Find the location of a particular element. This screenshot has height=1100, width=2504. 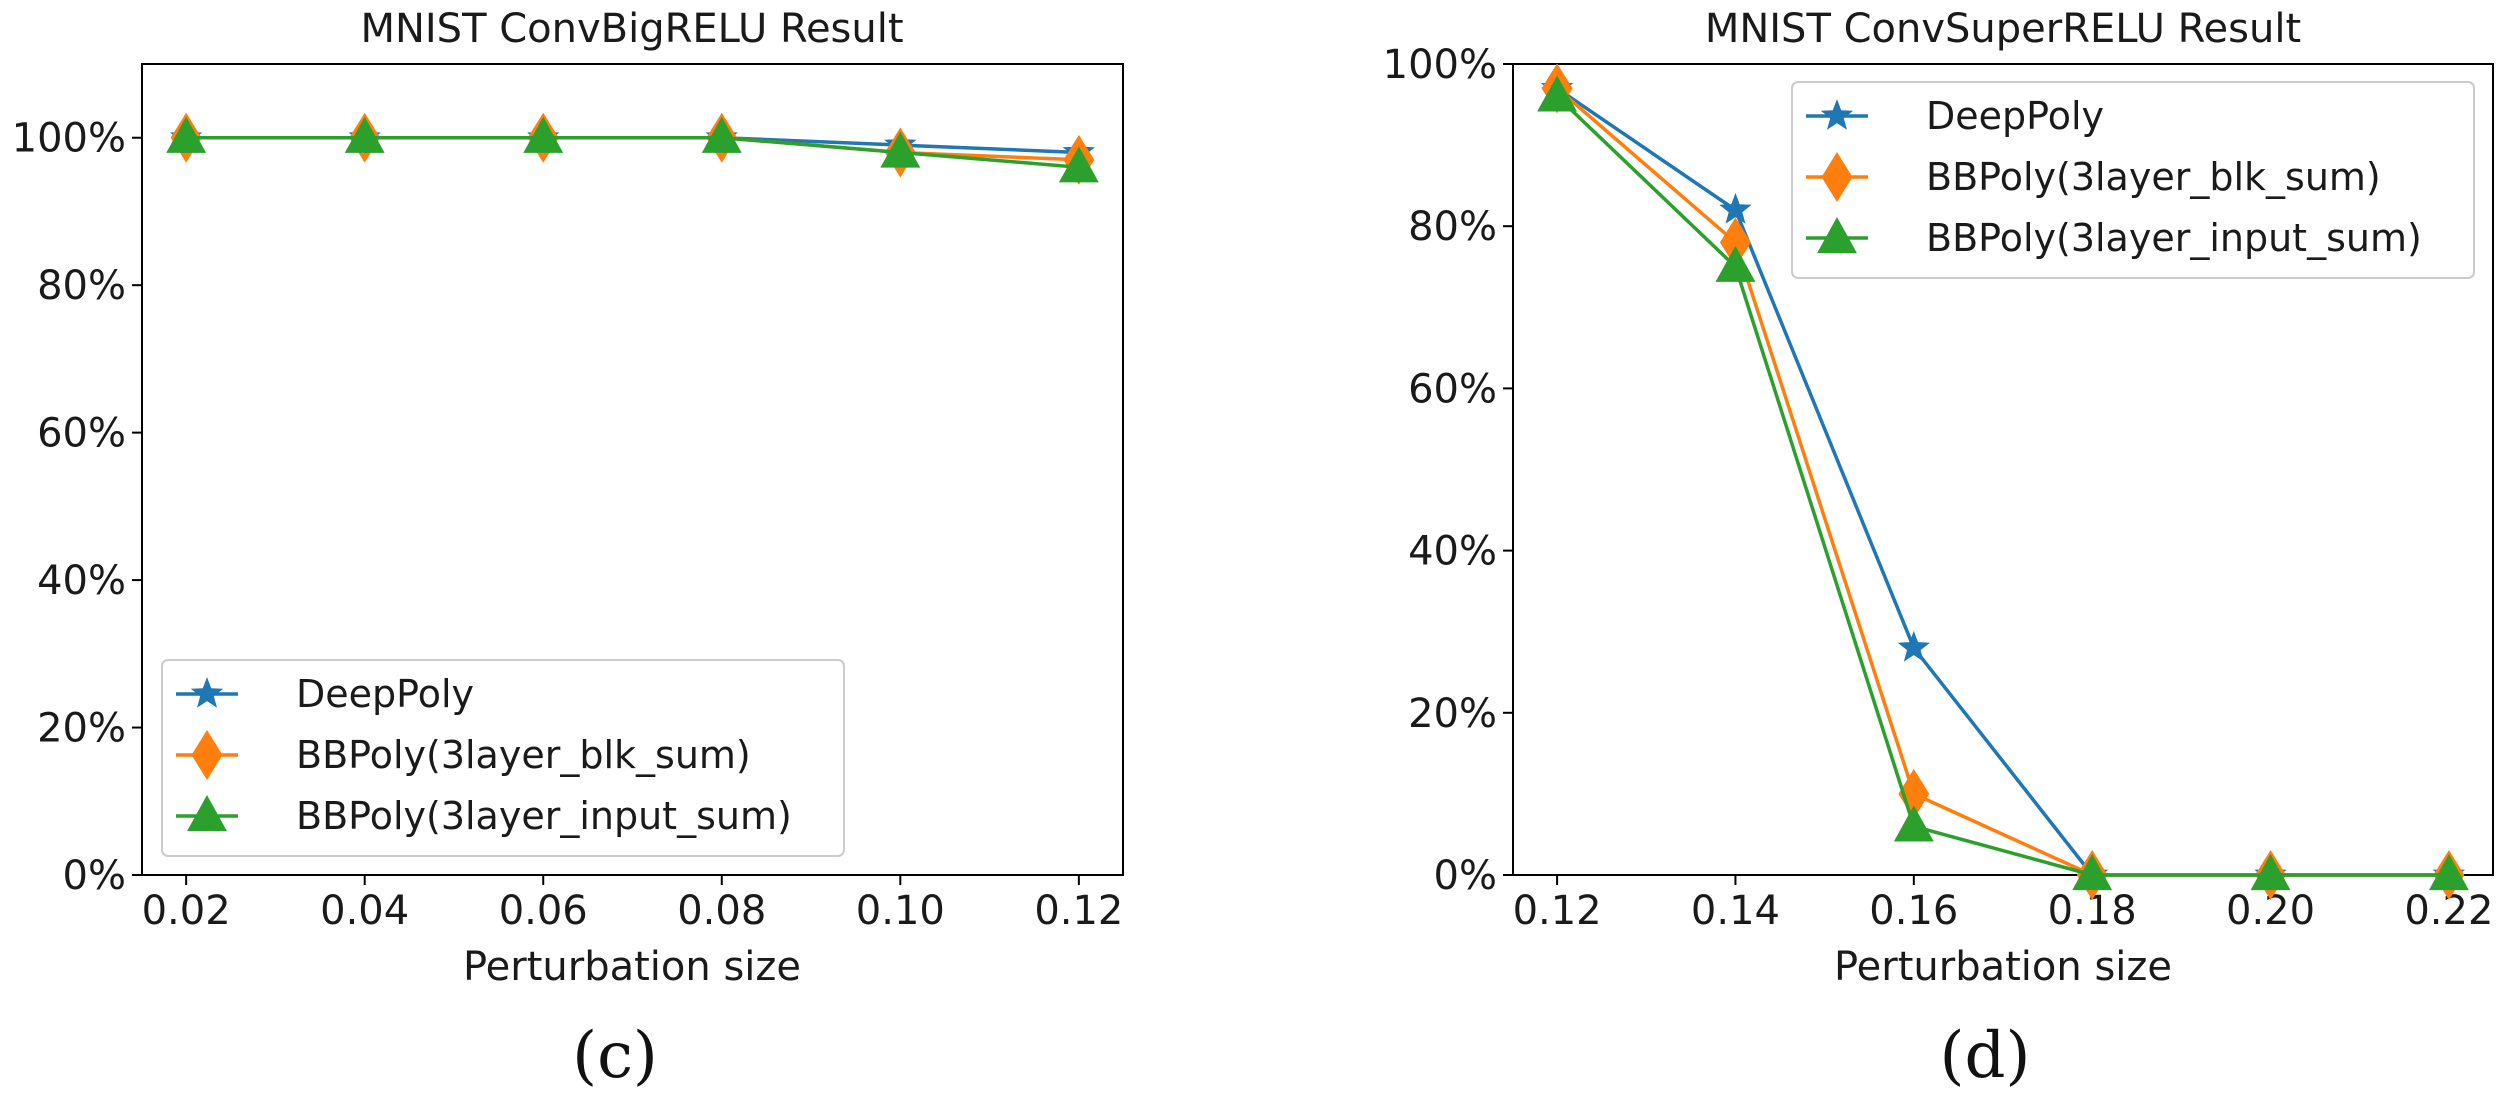

chart-d-y-tick-label: 80% is located at coordinates (1452, 227).